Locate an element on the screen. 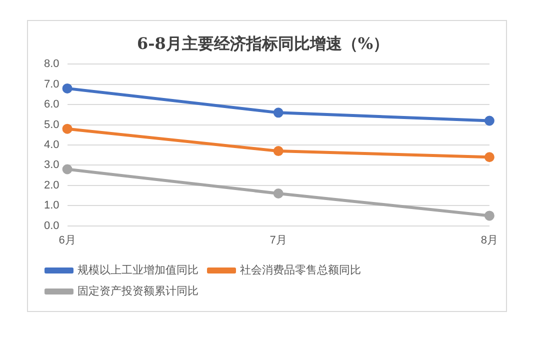  y-tick-label: 1.0 is located at coordinates (52, 206).